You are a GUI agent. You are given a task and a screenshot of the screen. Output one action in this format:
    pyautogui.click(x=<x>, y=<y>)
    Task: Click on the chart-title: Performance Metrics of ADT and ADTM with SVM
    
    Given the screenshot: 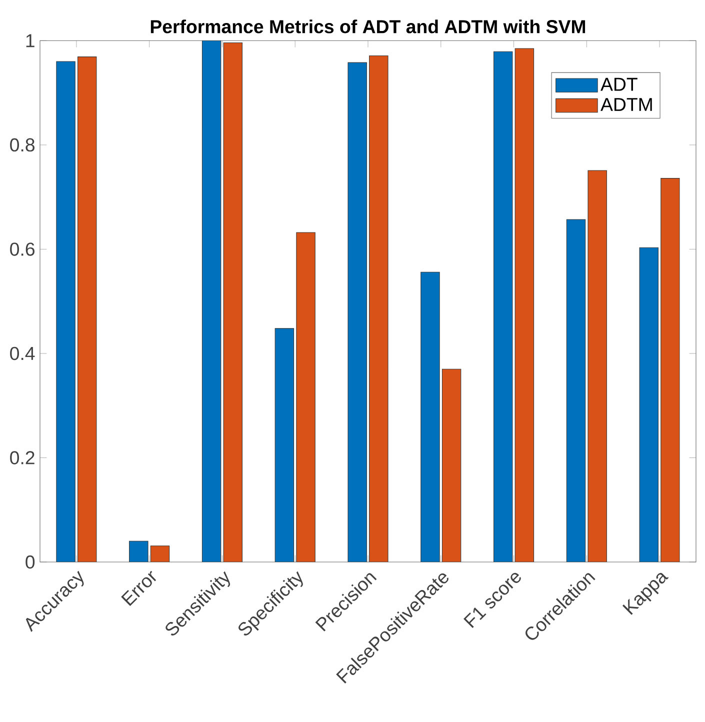 What is the action you would take?
    pyautogui.click(x=368, y=27)
    